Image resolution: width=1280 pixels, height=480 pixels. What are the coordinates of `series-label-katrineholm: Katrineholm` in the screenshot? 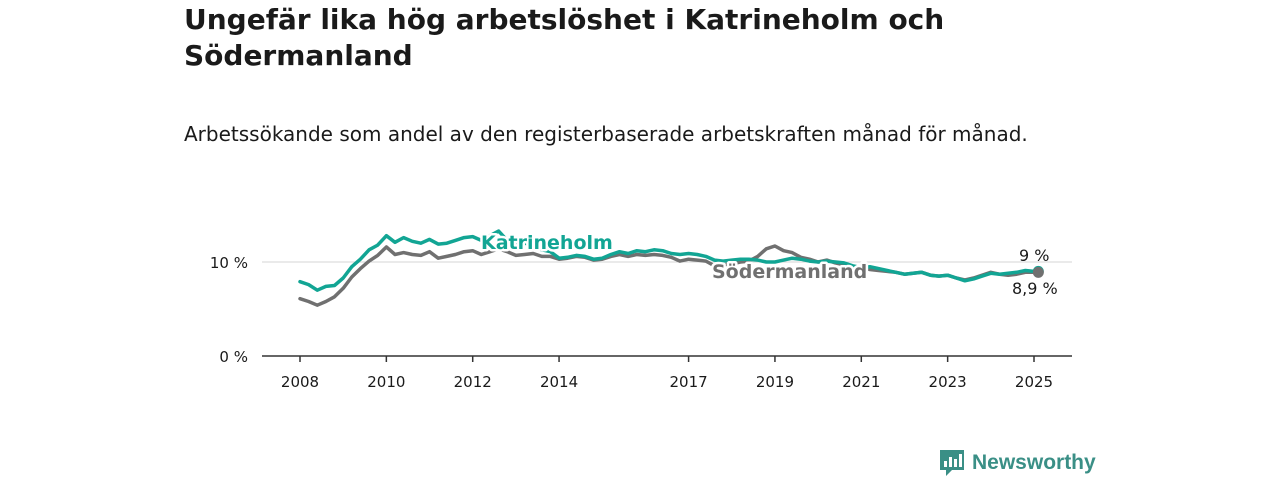 It's located at (547, 243).